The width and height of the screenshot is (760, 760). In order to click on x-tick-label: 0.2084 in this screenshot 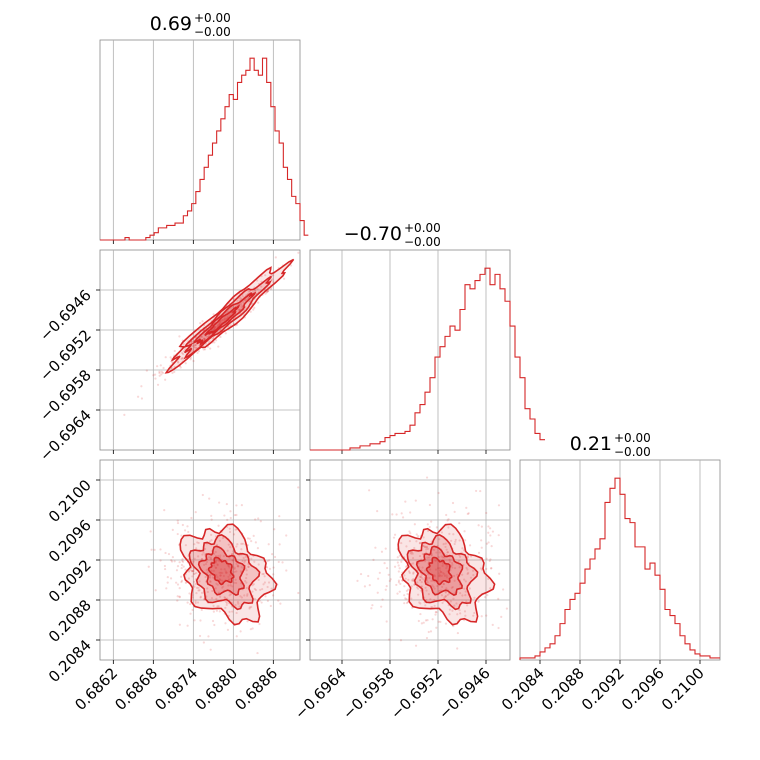, I will do `click(523, 689)`.